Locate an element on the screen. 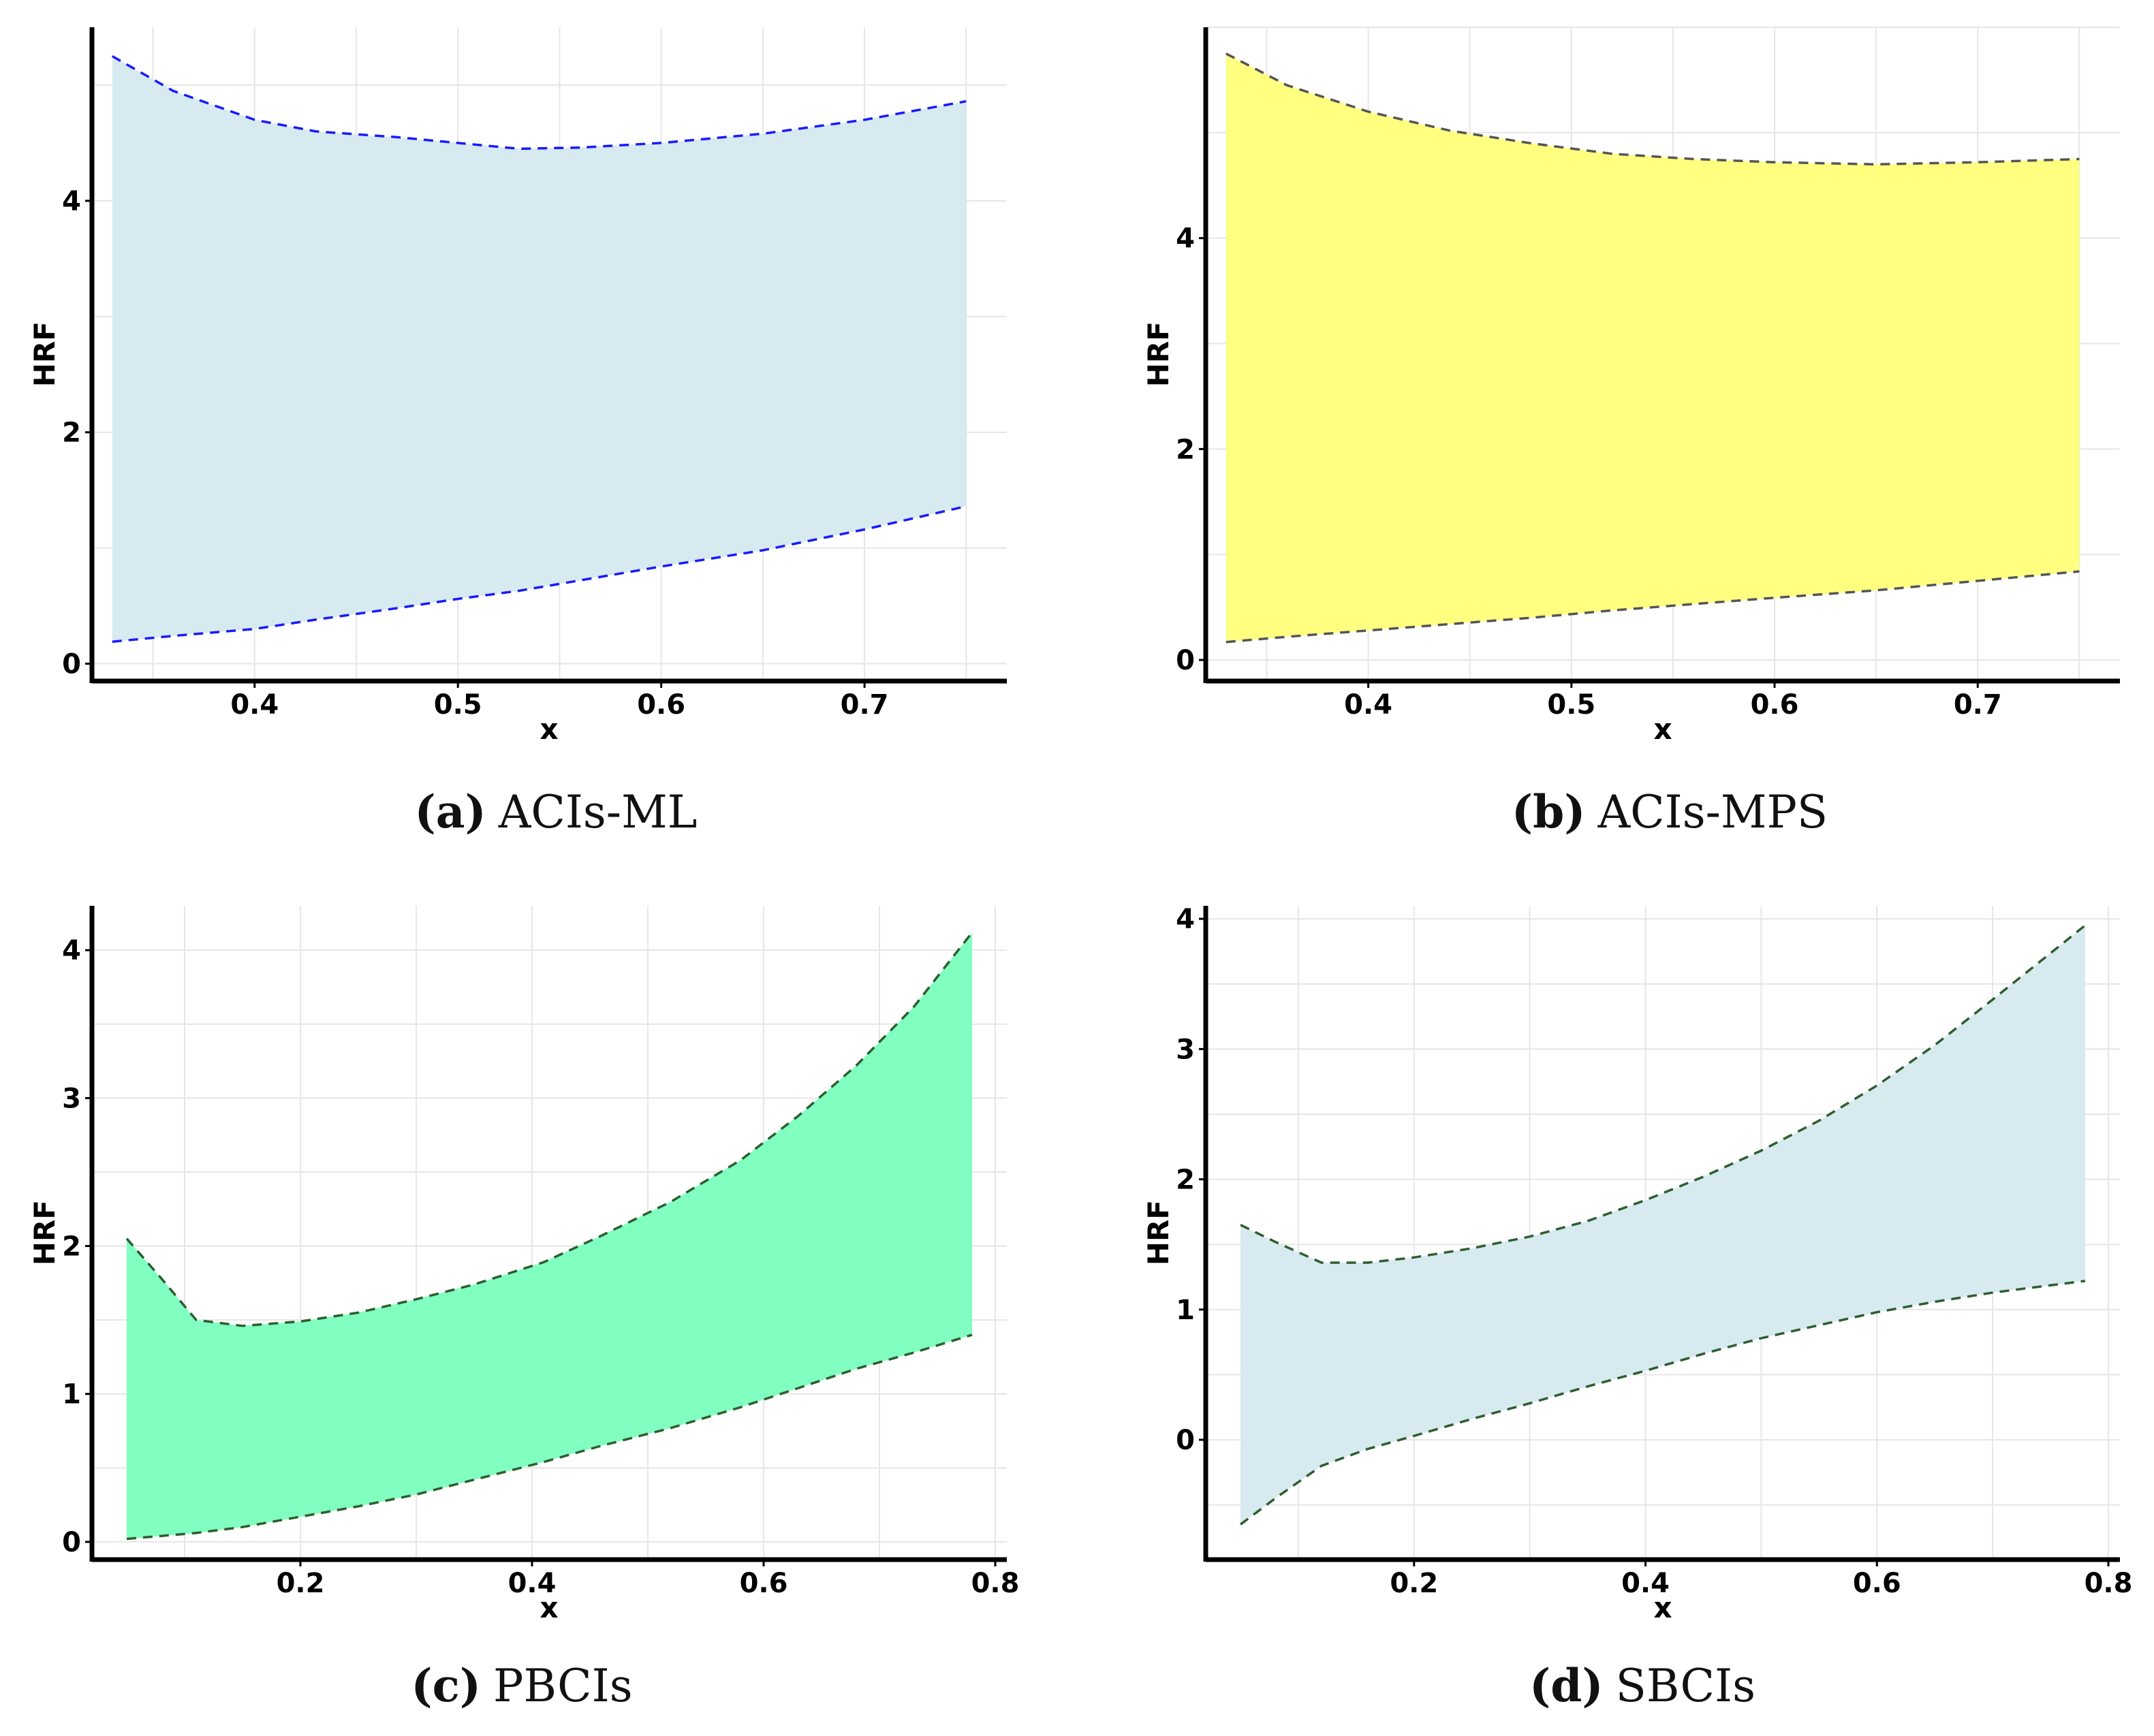 This screenshot has height=1736, width=2154. panel-b-xlabel: x is located at coordinates (1663, 729).